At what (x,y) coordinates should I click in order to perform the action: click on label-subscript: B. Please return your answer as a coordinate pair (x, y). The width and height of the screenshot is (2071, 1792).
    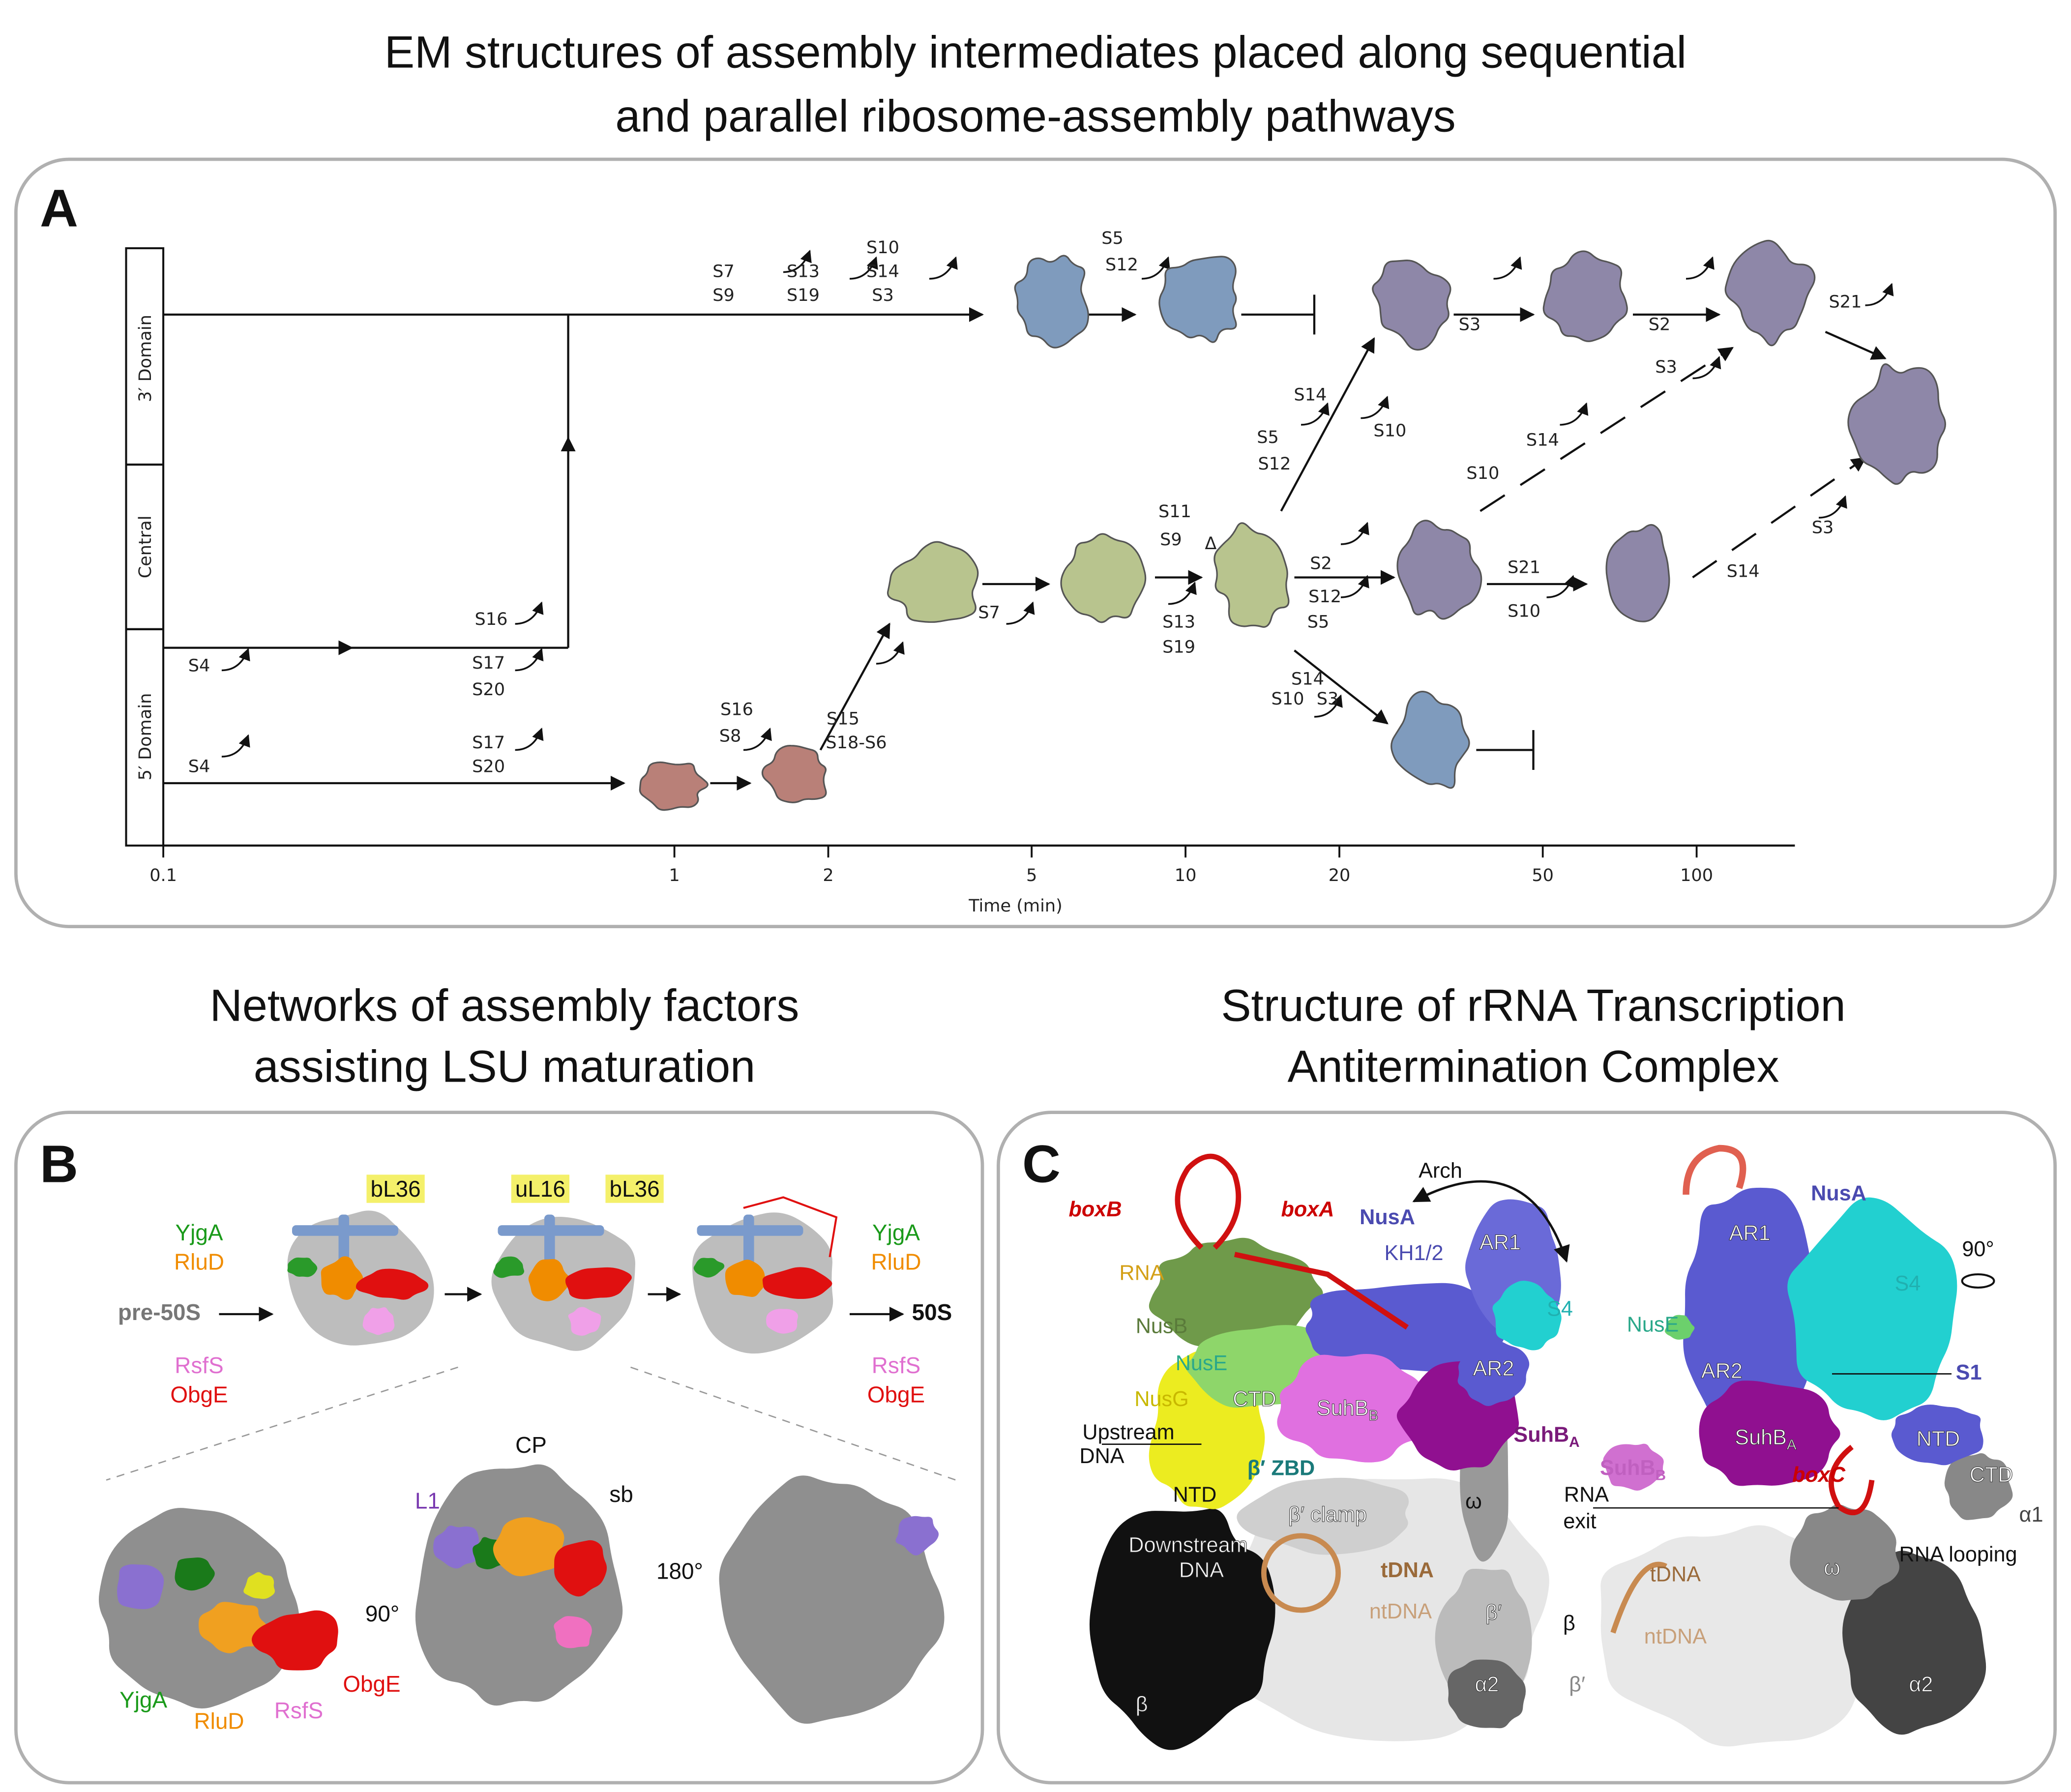
    Looking at the image, I should click on (1661, 1475).